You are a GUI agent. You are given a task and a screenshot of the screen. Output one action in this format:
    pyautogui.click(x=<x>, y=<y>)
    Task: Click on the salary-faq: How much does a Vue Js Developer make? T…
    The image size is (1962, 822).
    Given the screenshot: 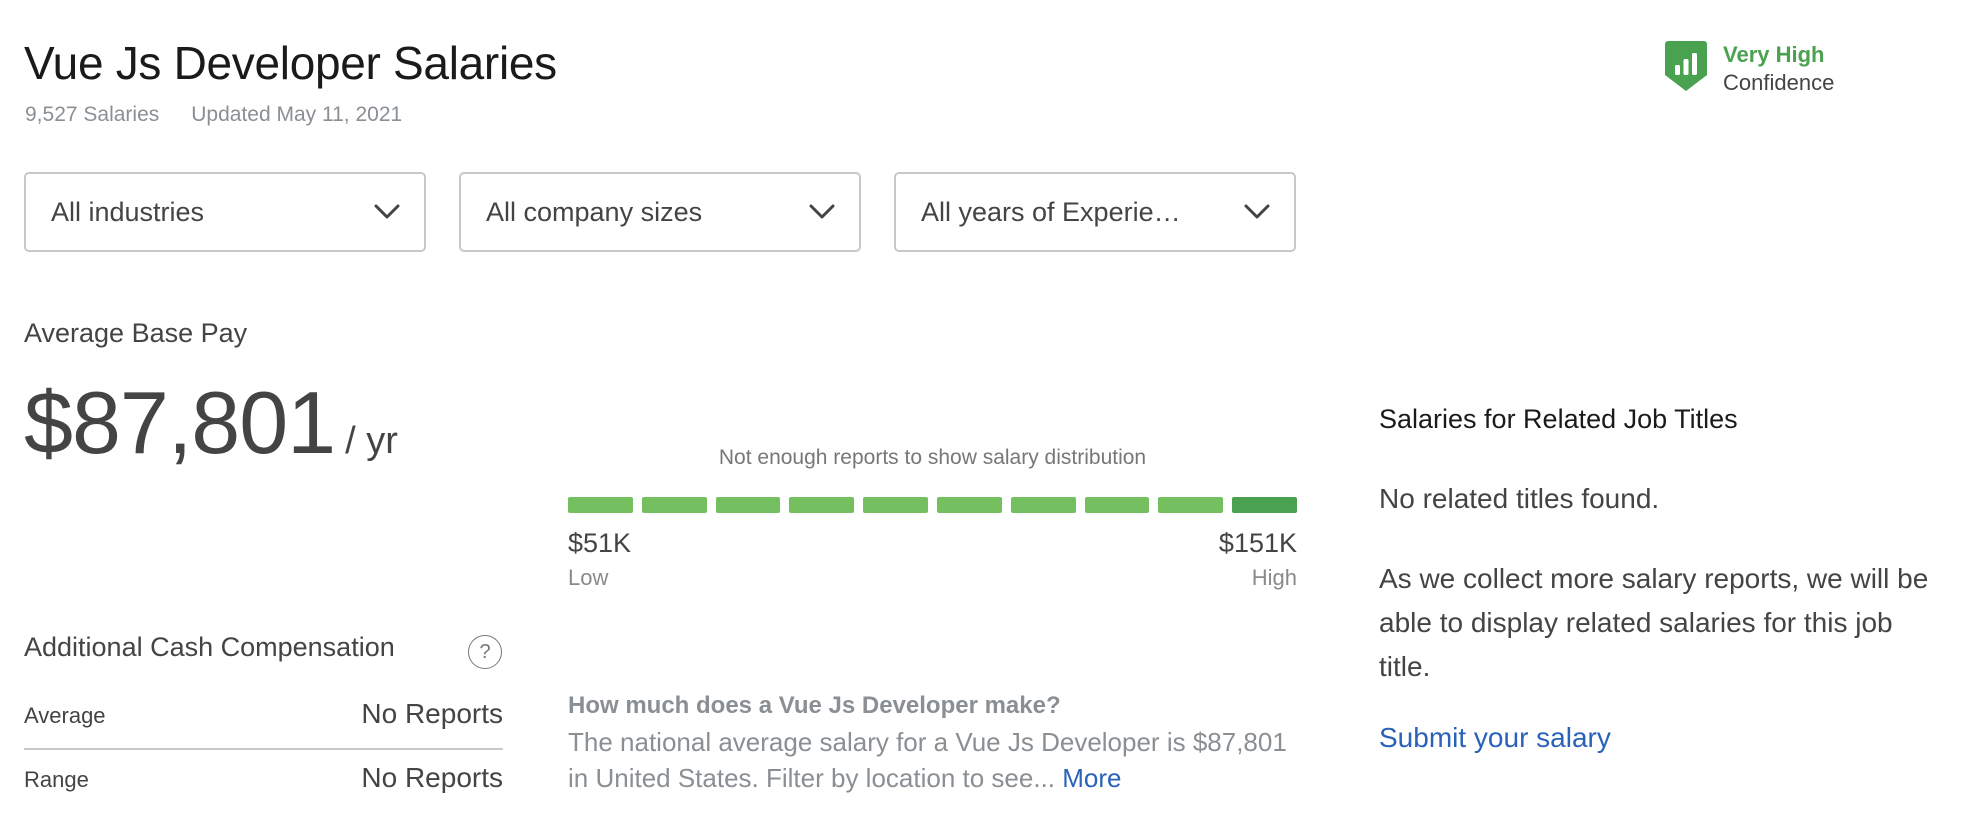 What is the action you would take?
    pyautogui.click(x=938, y=742)
    